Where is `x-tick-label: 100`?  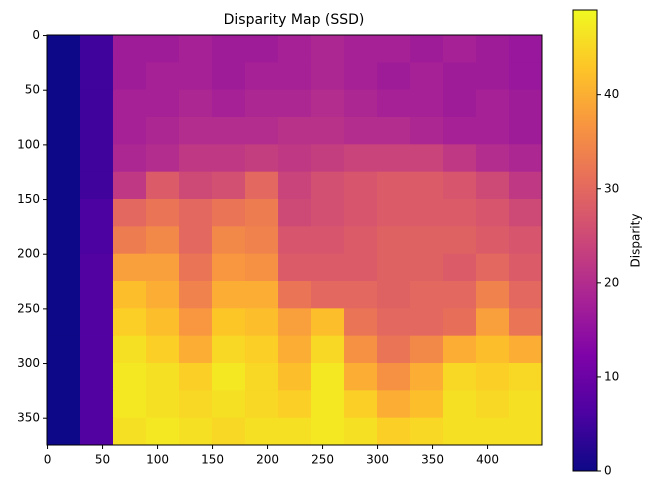 x-tick-label: 100 is located at coordinates (157, 460).